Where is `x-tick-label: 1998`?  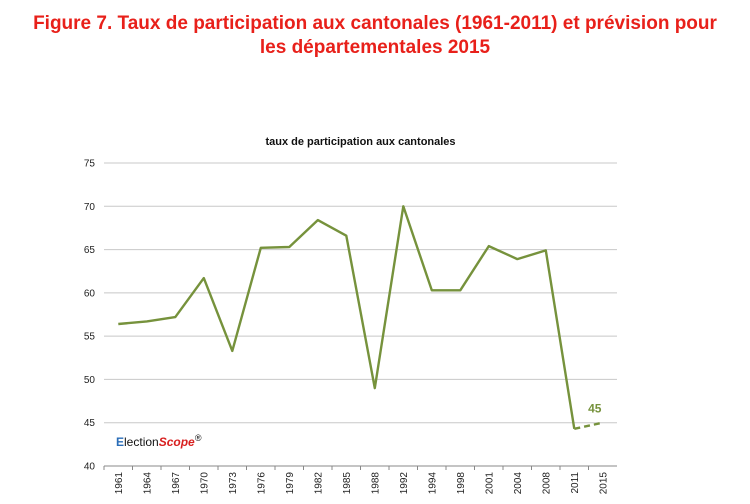
x-tick-label: 1998 is located at coordinates (461, 483).